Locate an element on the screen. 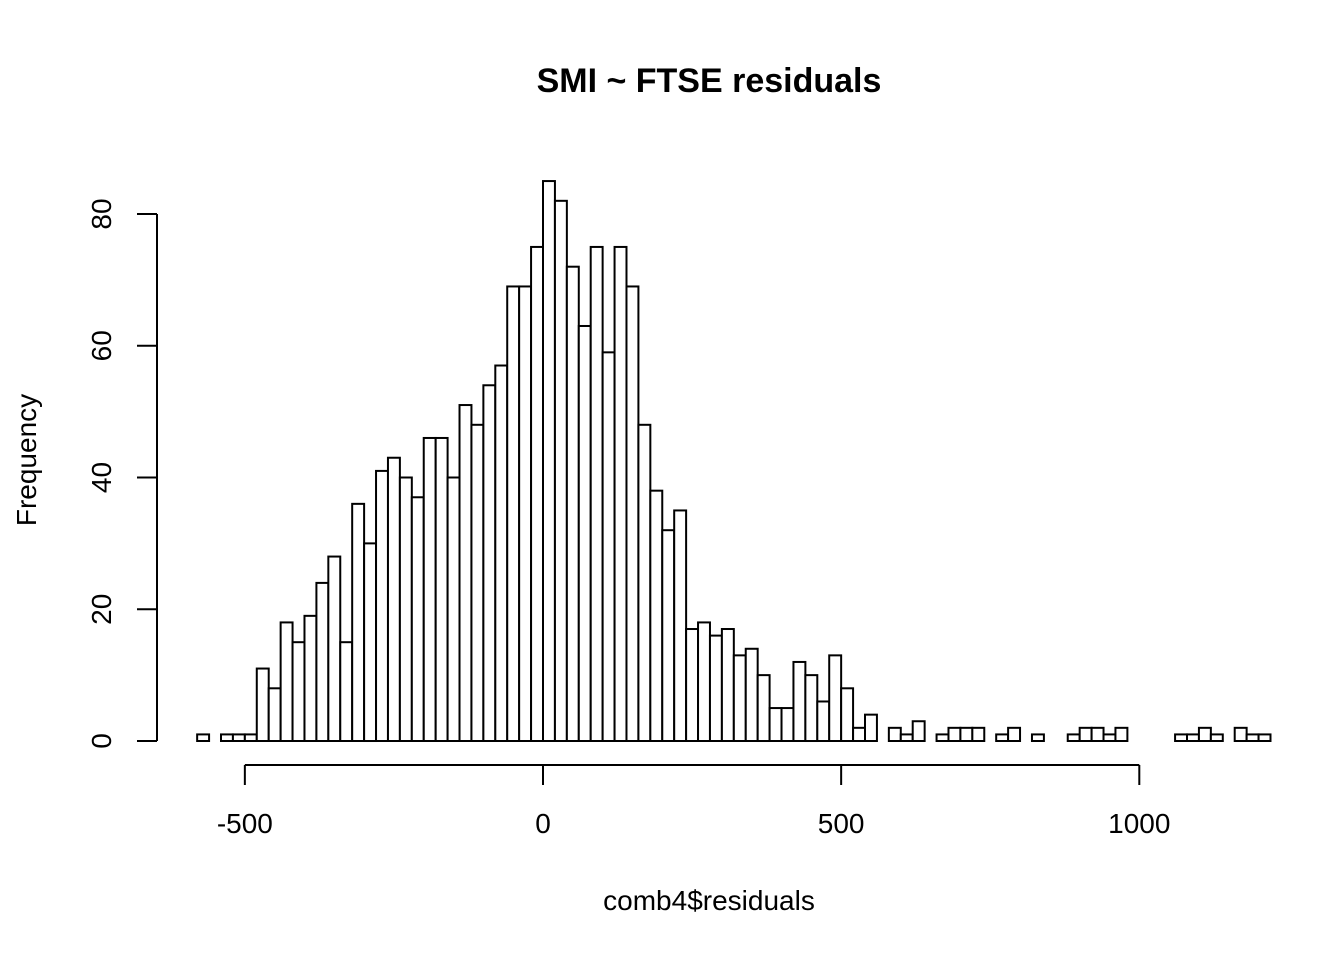 The height and width of the screenshot is (960, 1344). y-axis-label: Frequency is located at coordinates (26, 460).